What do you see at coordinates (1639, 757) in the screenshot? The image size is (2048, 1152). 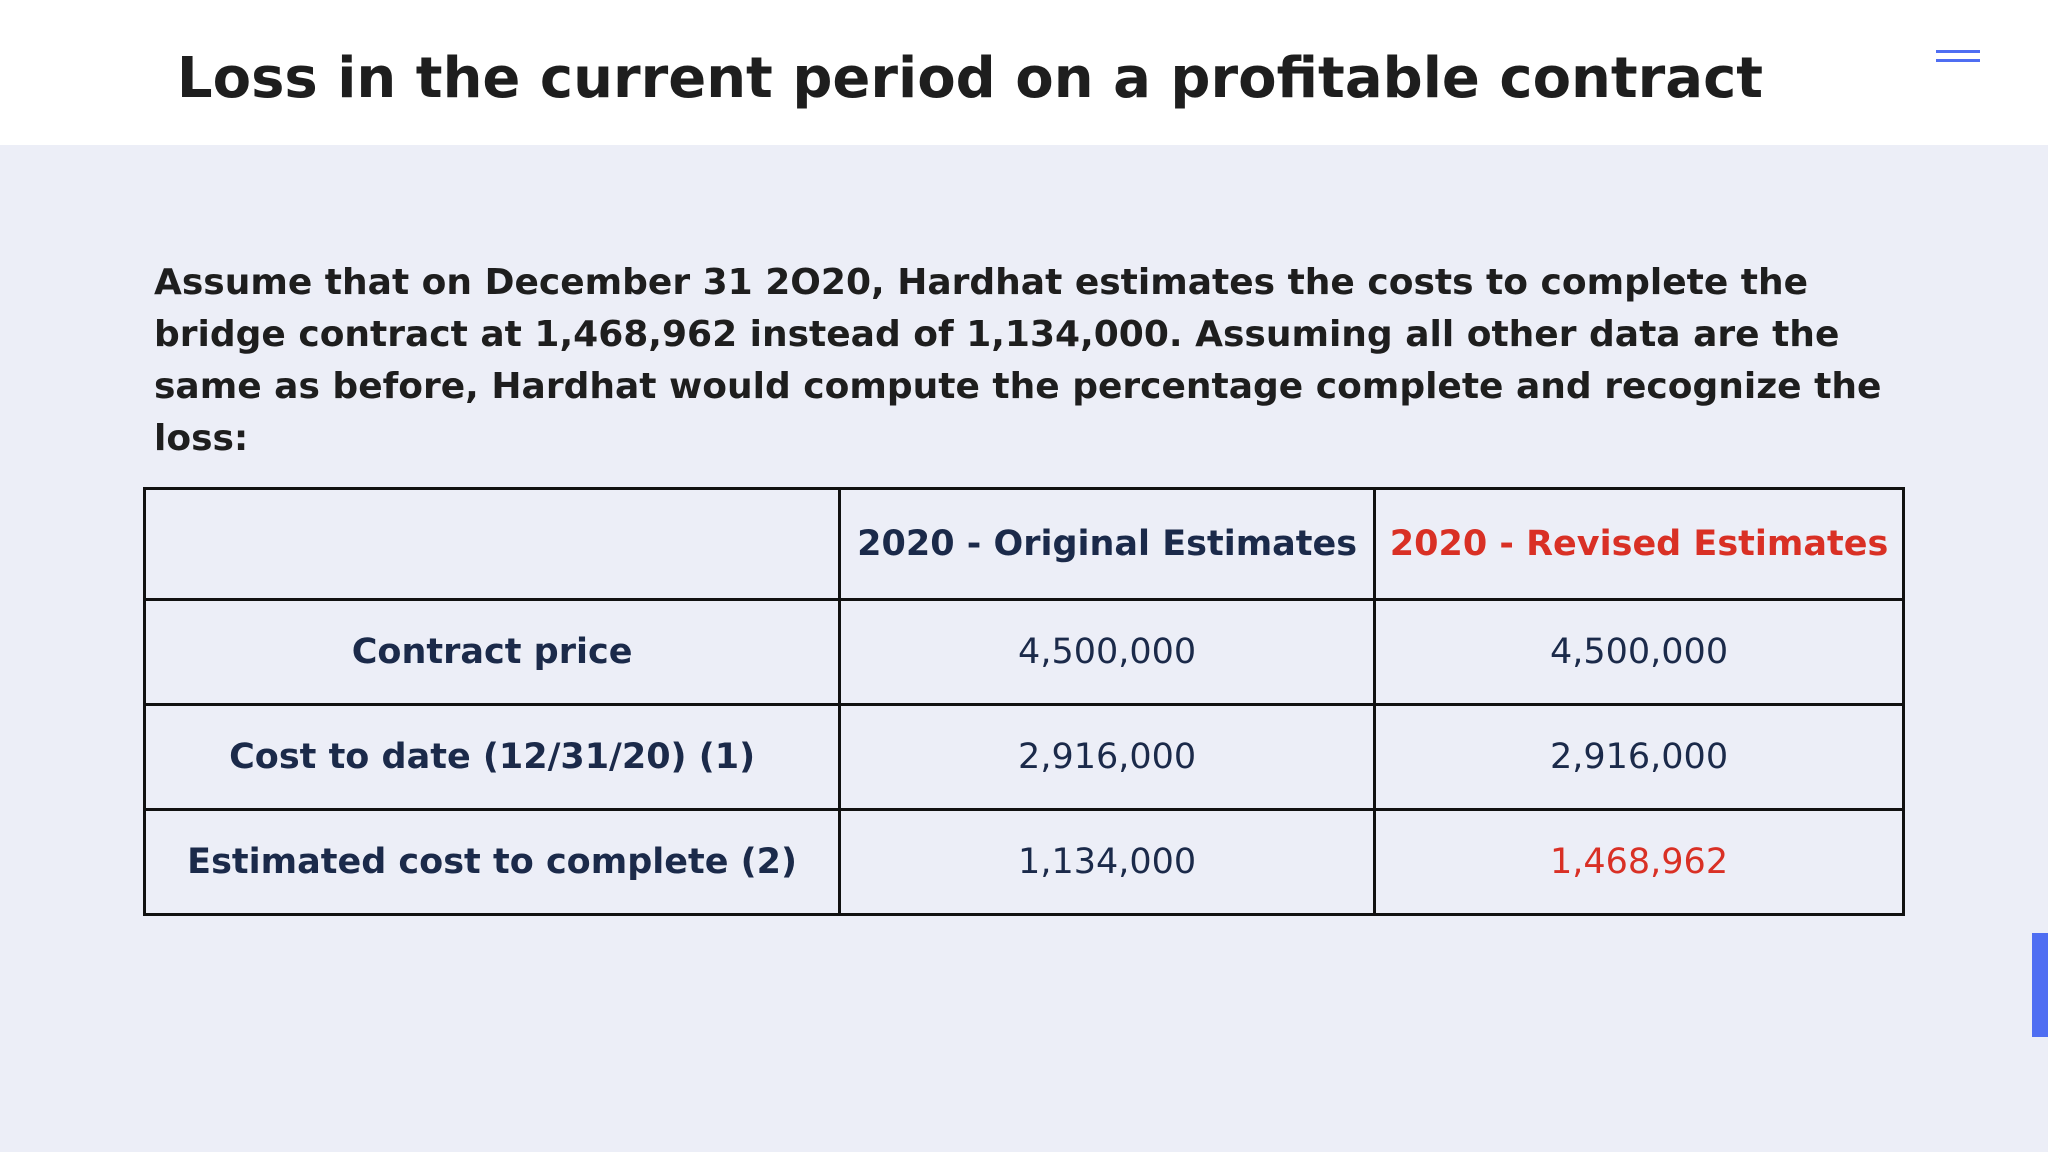 I see `cell-revised-value: 2,916,000` at bounding box center [1639, 757].